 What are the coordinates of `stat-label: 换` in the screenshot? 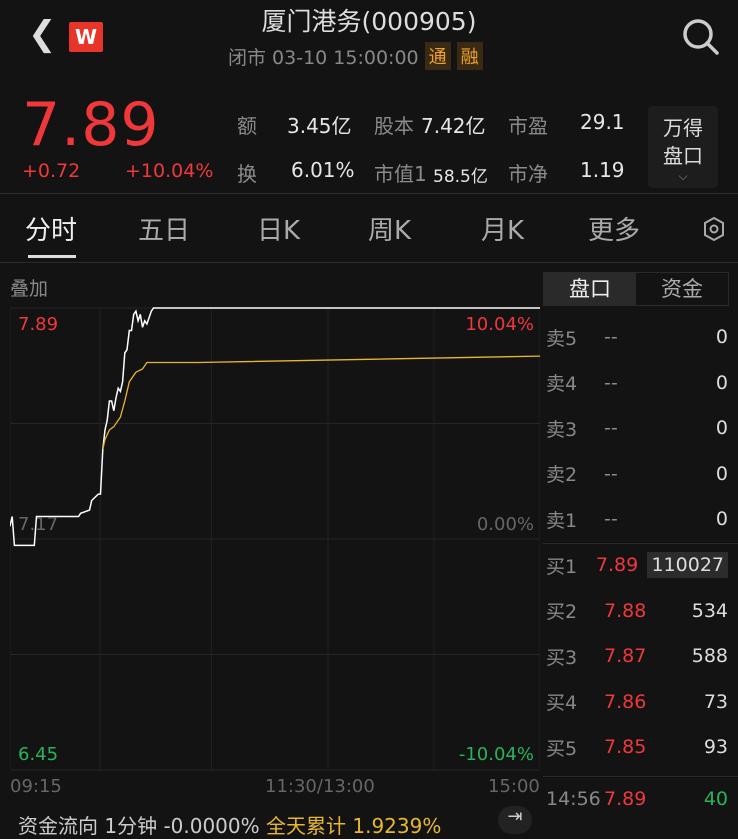 It's located at (247, 174).